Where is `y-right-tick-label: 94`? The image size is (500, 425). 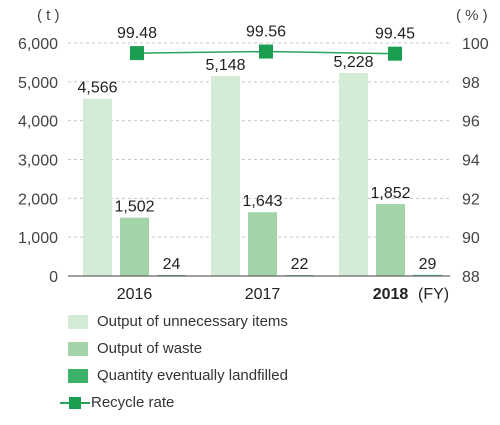 y-right-tick-label: 94 is located at coordinates (471, 161).